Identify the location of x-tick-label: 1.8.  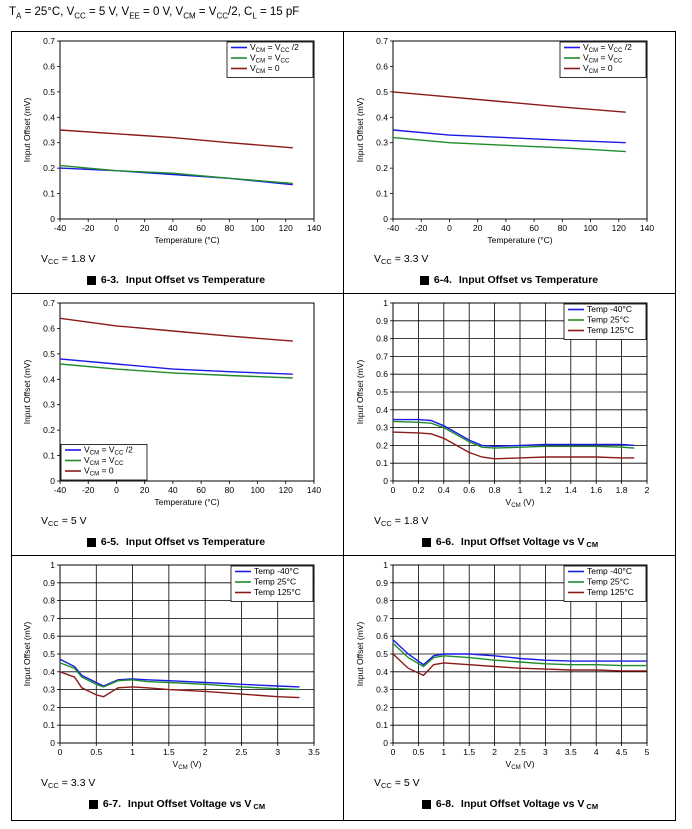
(622, 490).